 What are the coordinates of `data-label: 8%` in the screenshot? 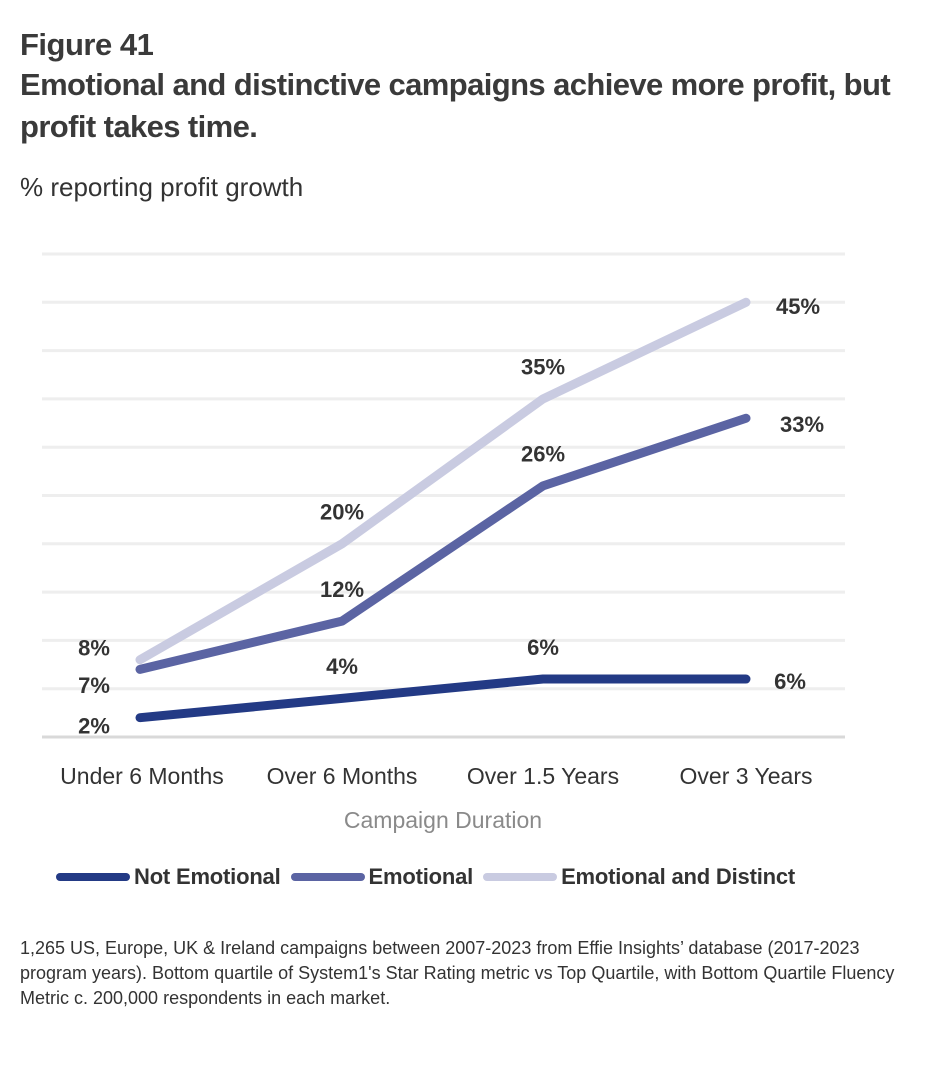 It's located at (94, 648).